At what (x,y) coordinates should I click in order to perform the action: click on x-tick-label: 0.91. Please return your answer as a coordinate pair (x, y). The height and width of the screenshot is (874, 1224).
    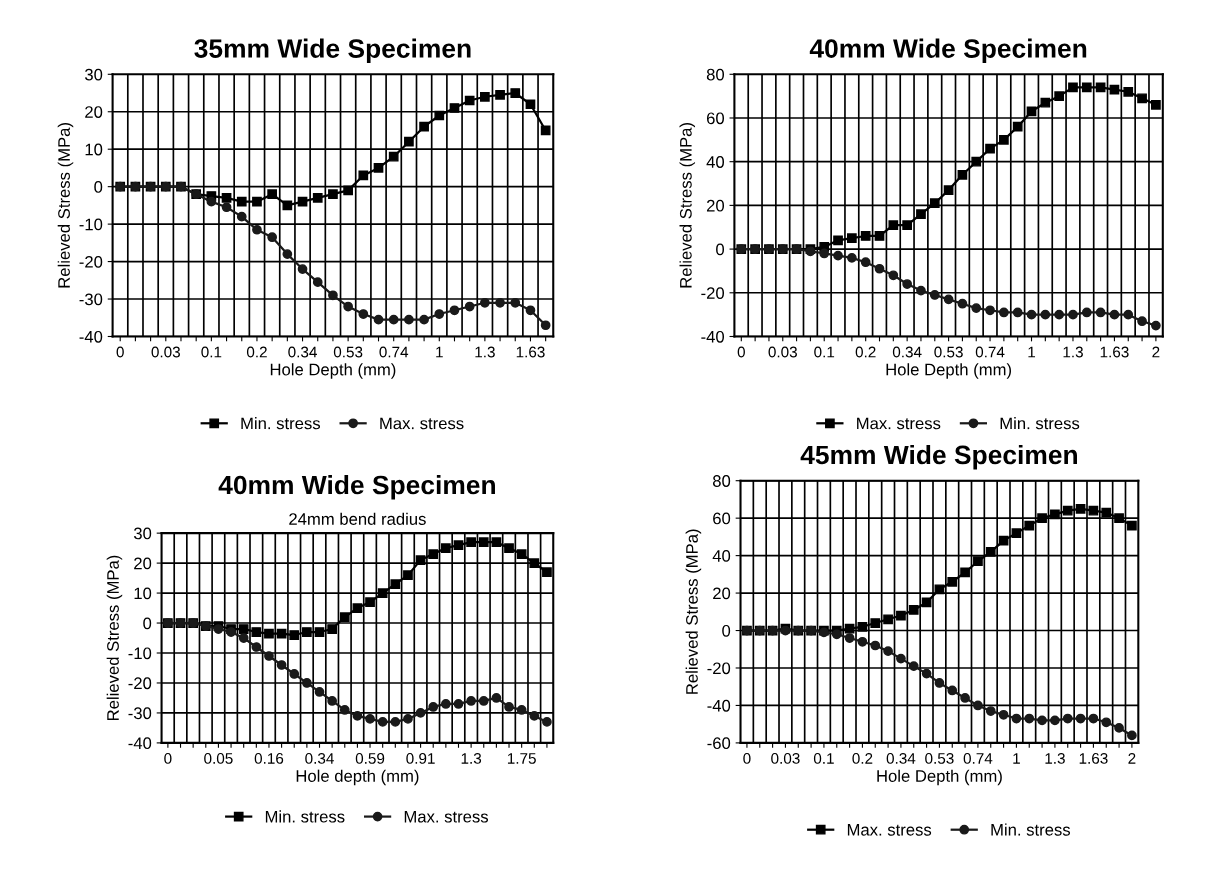
    Looking at the image, I should click on (420, 758).